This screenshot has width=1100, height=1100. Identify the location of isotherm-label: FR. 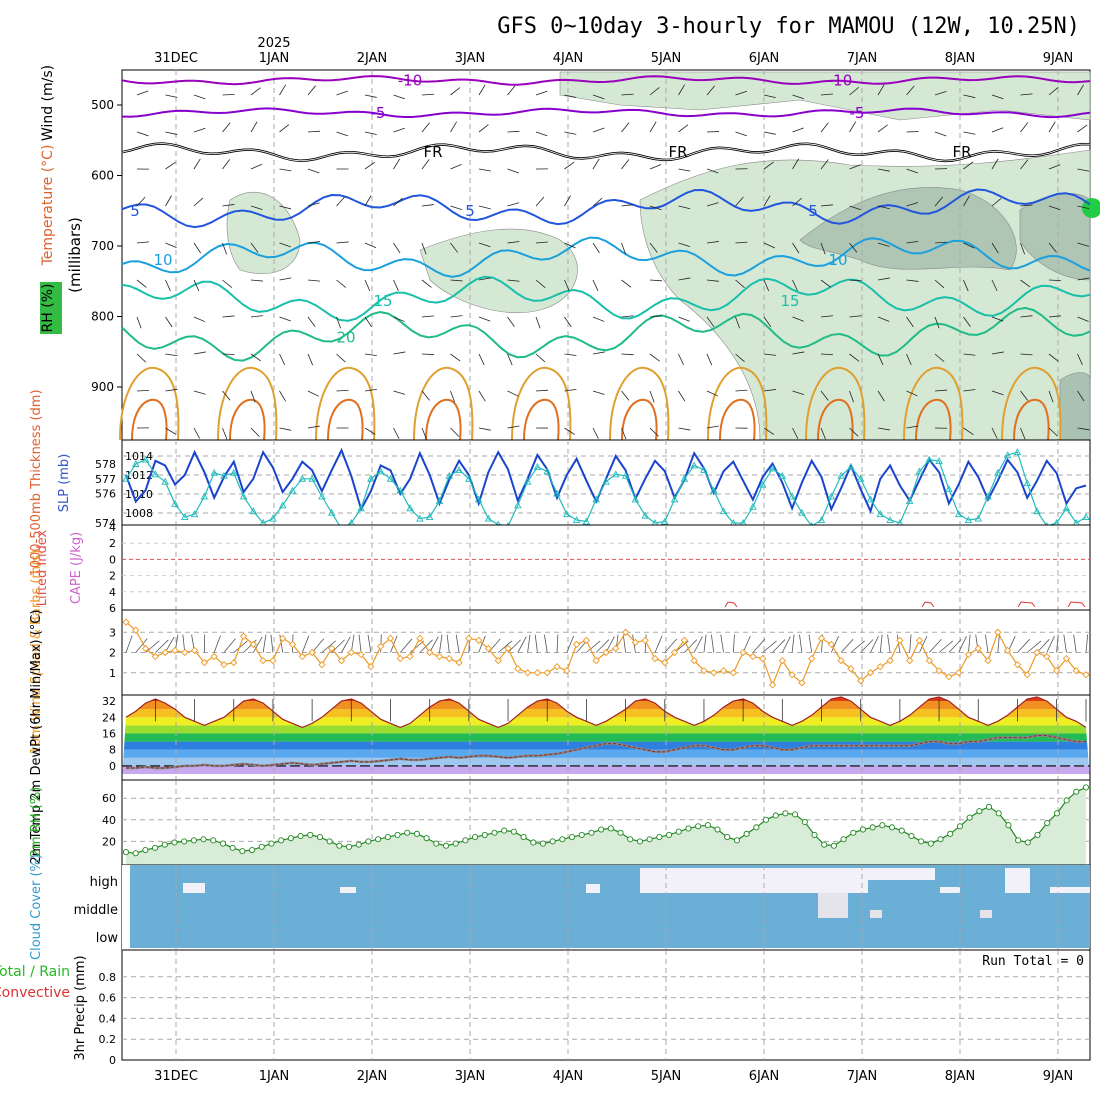
(677, 152).